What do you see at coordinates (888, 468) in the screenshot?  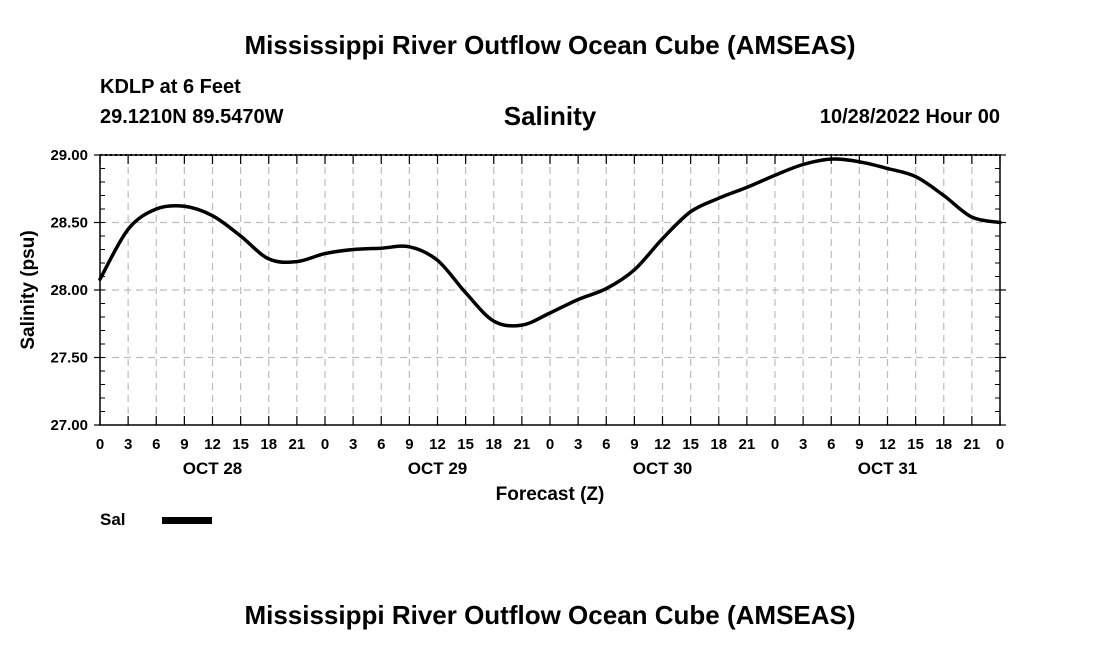 I see `x-day-label: OCT 31` at bounding box center [888, 468].